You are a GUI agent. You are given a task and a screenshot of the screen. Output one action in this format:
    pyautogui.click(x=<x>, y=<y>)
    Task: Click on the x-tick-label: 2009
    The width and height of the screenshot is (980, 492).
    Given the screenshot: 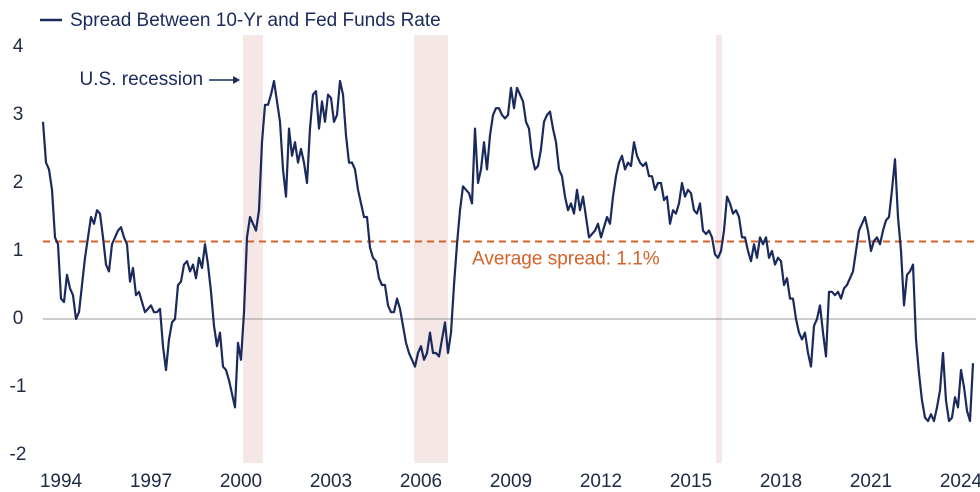 What is the action you would take?
    pyautogui.click(x=511, y=481)
    